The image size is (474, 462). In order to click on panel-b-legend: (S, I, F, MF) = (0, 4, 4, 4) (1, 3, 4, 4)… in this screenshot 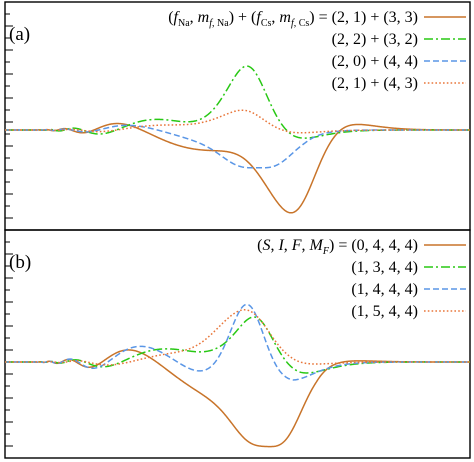, I will do `click(361, 278)`.